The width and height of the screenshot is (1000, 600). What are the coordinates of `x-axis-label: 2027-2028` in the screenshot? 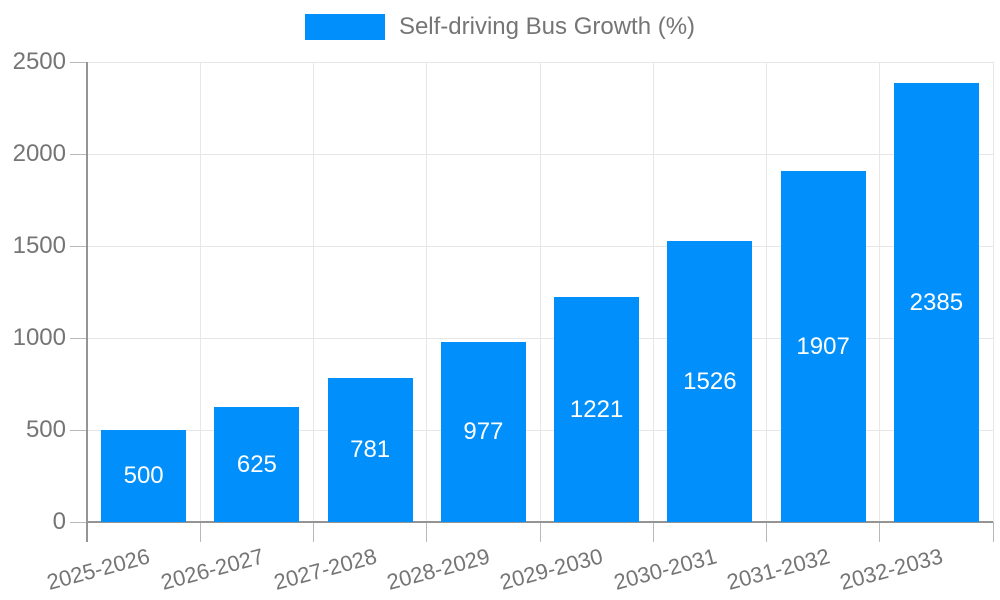 It's located at (325, 569).